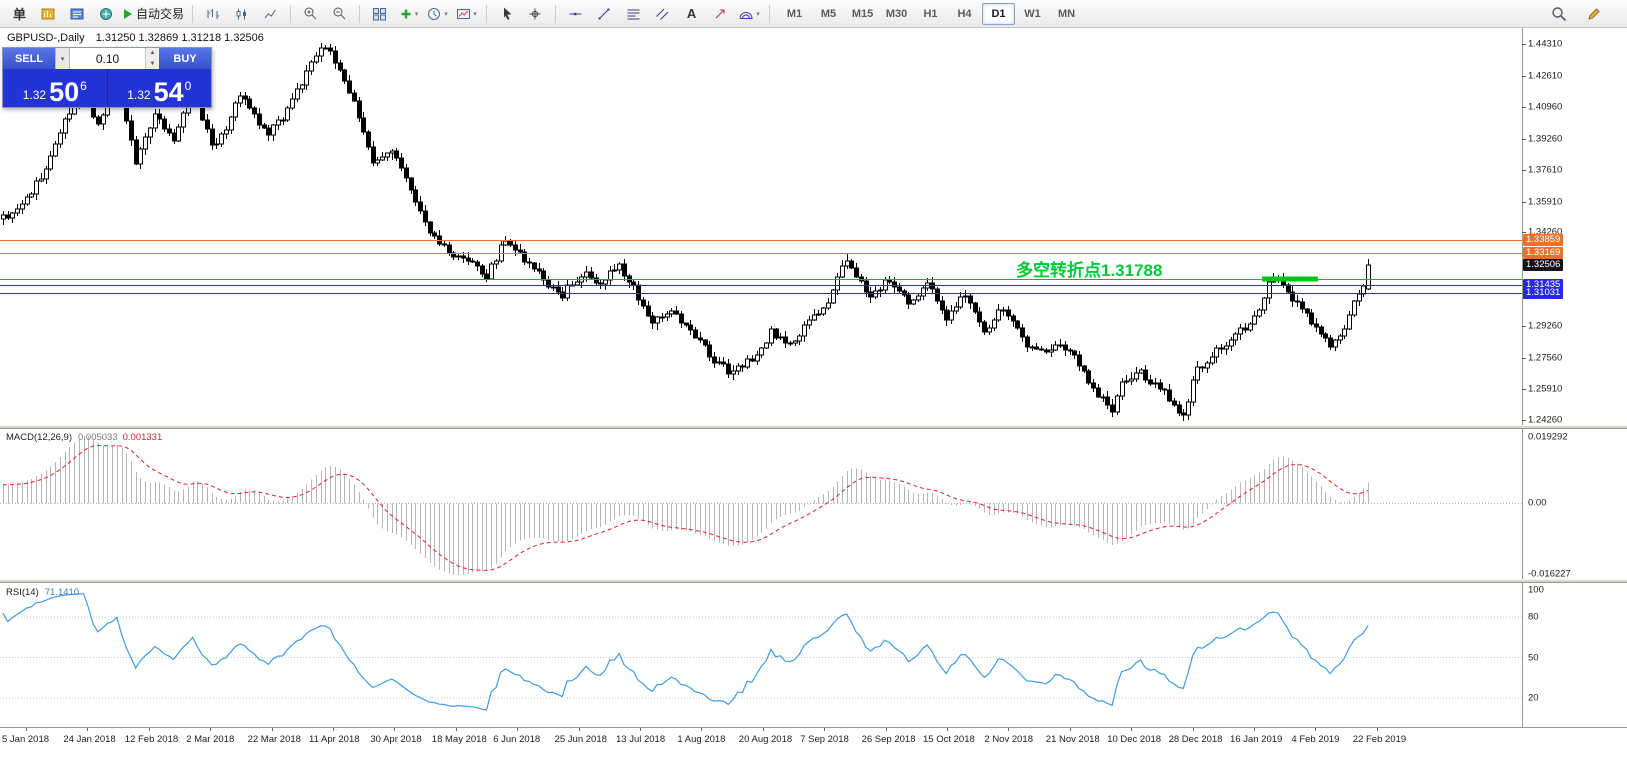 This screenshot has width=1627, height=772. Describe the element at coordinates (139, 95) in the screenshot. I see `buy-price-prefix: 1.32` at that location.